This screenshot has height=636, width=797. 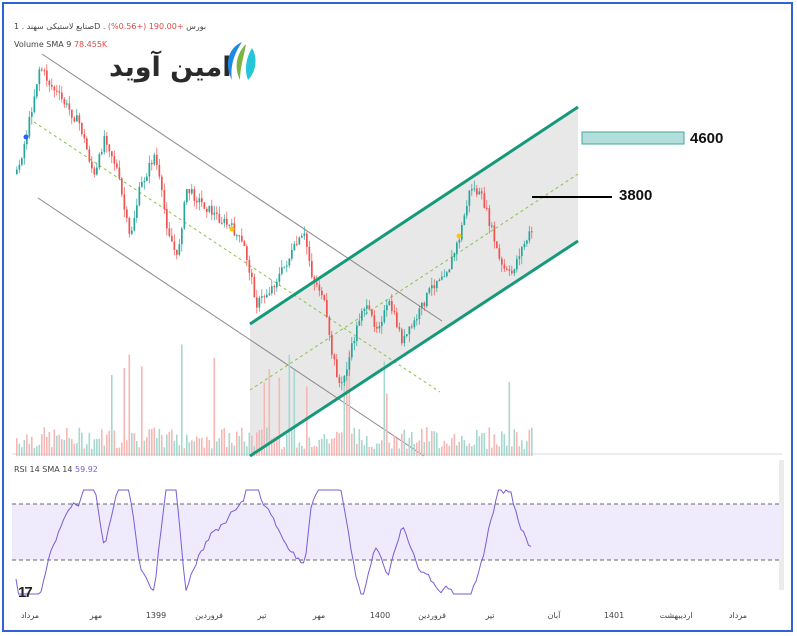 I want to click on asc-channel-lower, so click(x=414, y=348).